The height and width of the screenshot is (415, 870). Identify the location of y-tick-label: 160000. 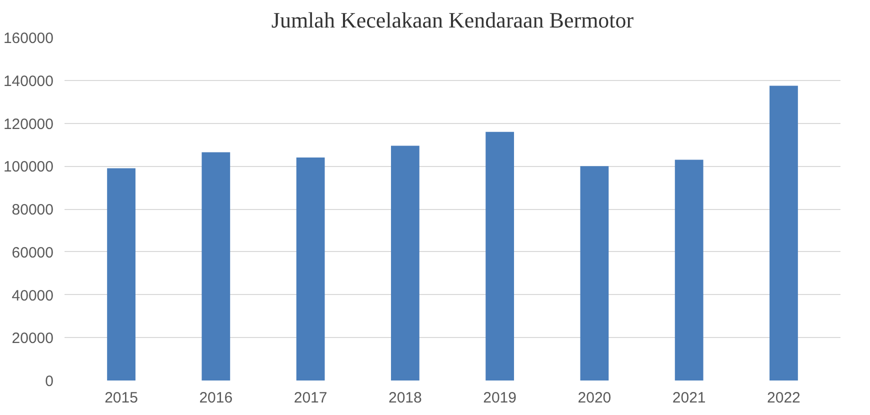
(28, 38).